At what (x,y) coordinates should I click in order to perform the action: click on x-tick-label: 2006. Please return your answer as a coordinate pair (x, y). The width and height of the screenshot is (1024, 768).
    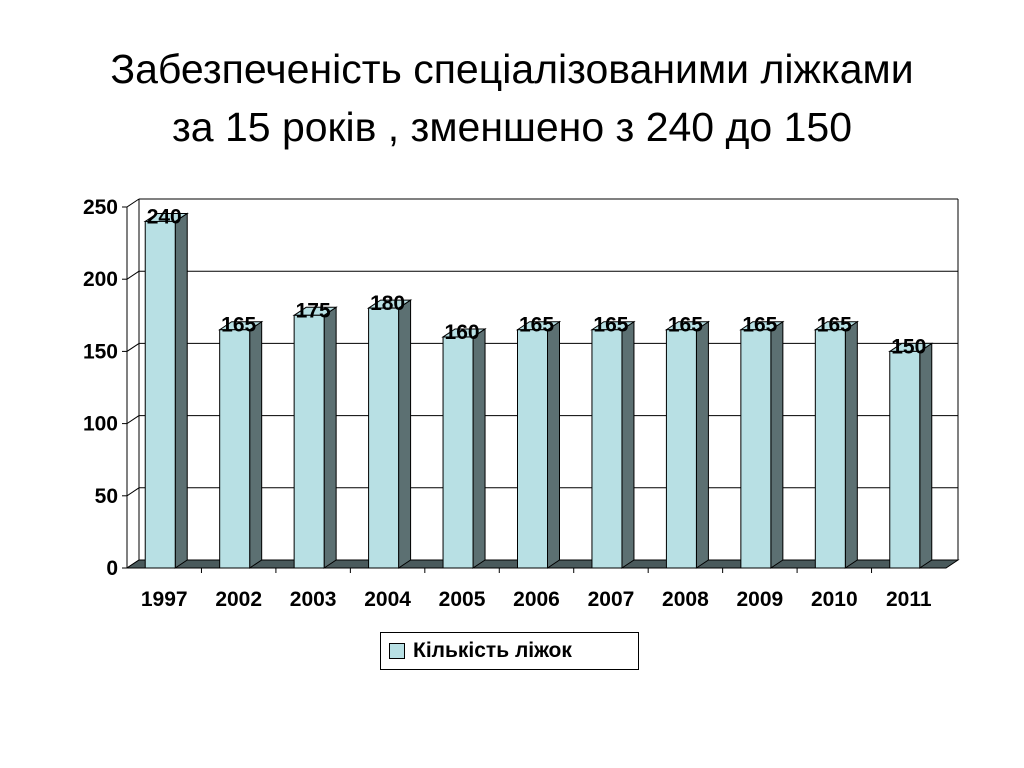
    Looking at the image, I should click on (536, 599).